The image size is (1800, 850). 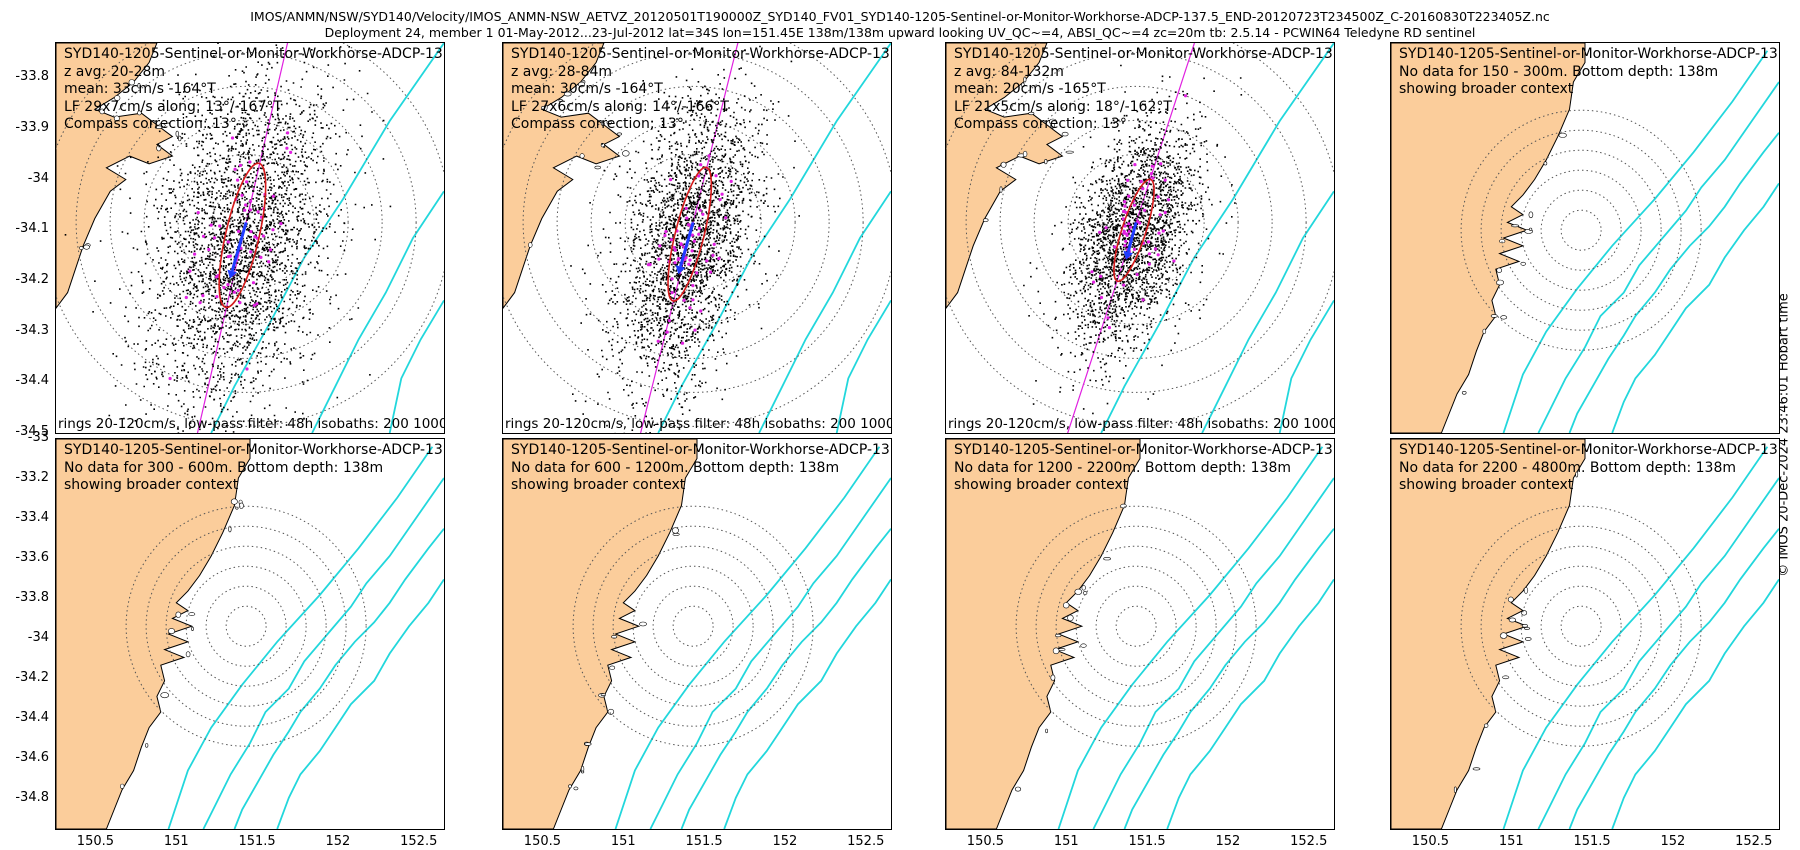 I want to click on map-canvas-p6, so click(x=697, y=634).